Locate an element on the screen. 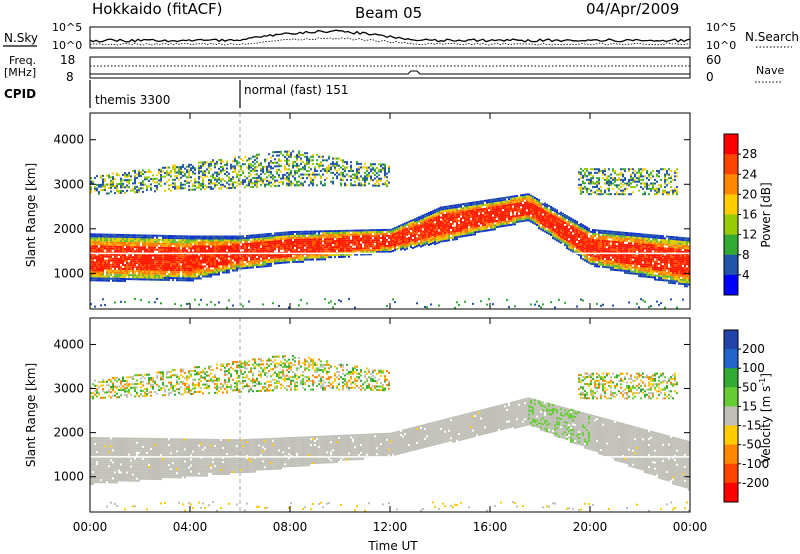 Image resolution: width=800 pixels, height=554 pixels. cpid-label: CPID is located at coordinates (20, 94).